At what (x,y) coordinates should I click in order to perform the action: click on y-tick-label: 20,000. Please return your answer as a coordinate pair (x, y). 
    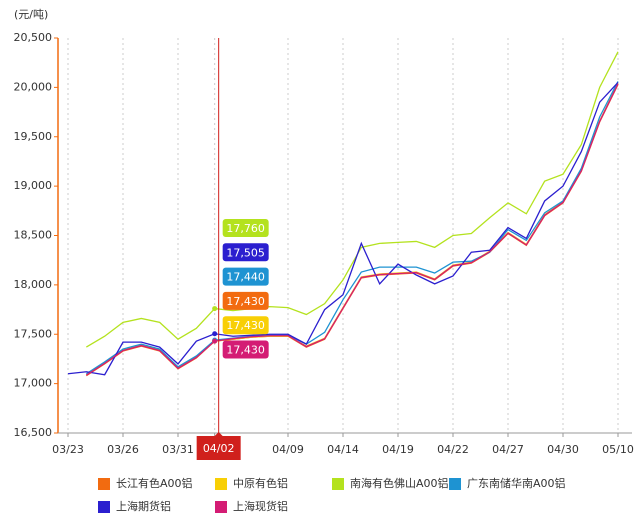
    Looking at the image, I should click on (33, 86).